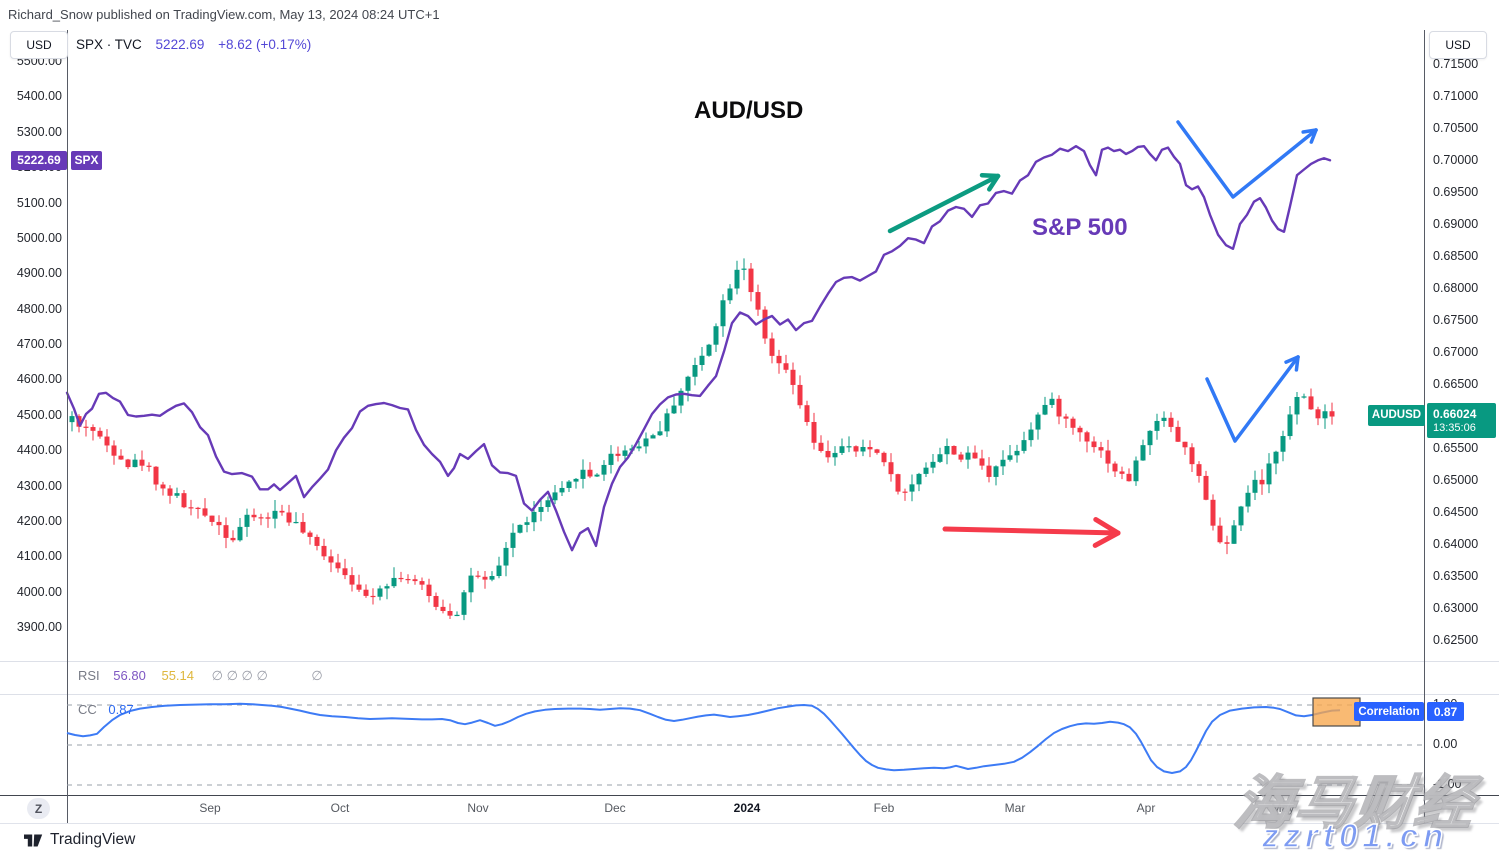 The width and height of the screenshot is (1499, 857). What do you see at coordinates (1456, 352) in the screenshot?
I see `right-axis-label: 0.67000` at bounding box center [1456, 352].